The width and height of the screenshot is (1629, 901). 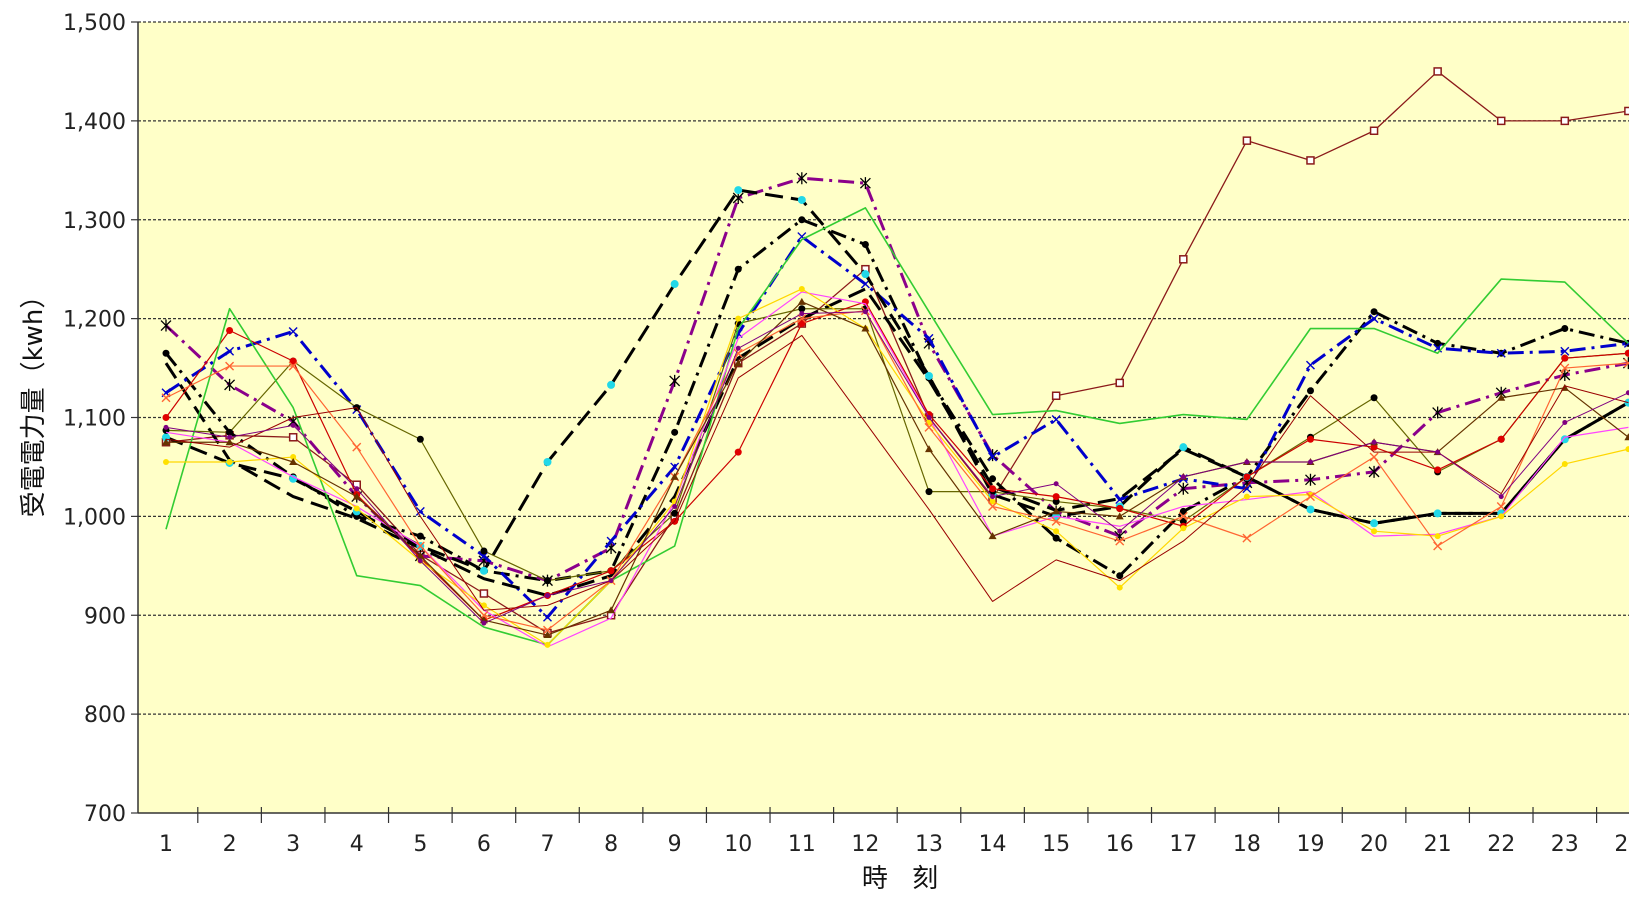 I want to click on y-axis-title: 受電電力量（kwh）, so click(x=34, y=400).